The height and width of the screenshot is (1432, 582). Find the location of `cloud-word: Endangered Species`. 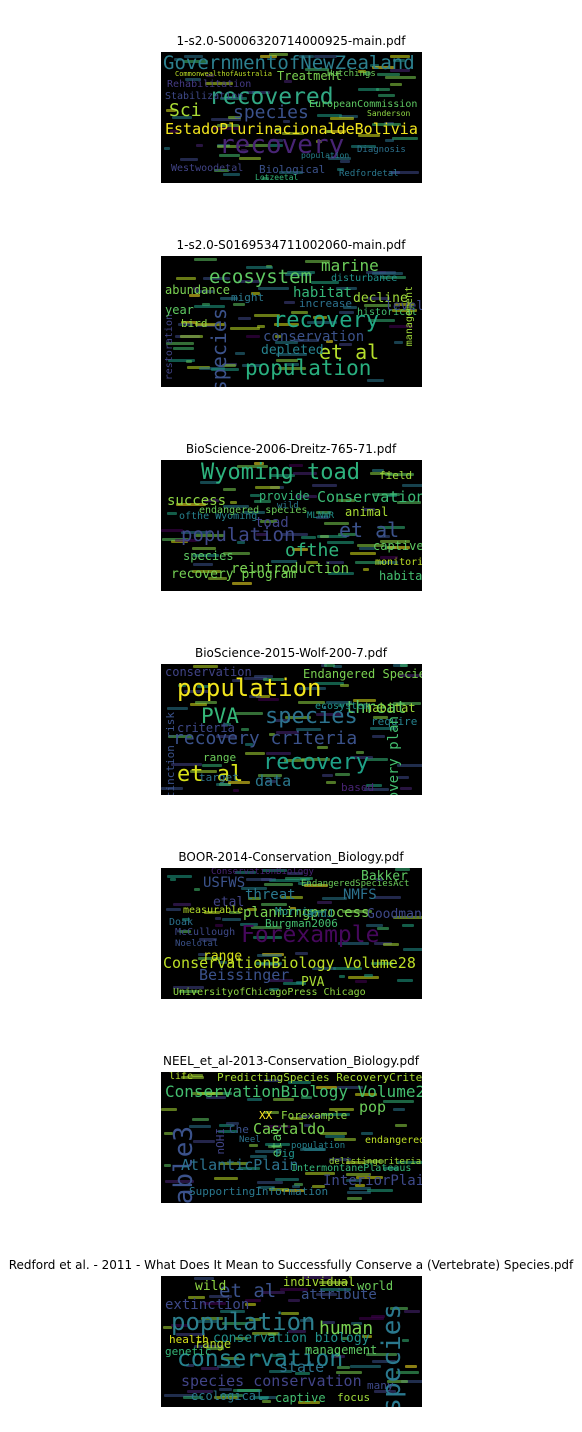

cloud-word: Endangered Species is located at coordinates (362, 674).